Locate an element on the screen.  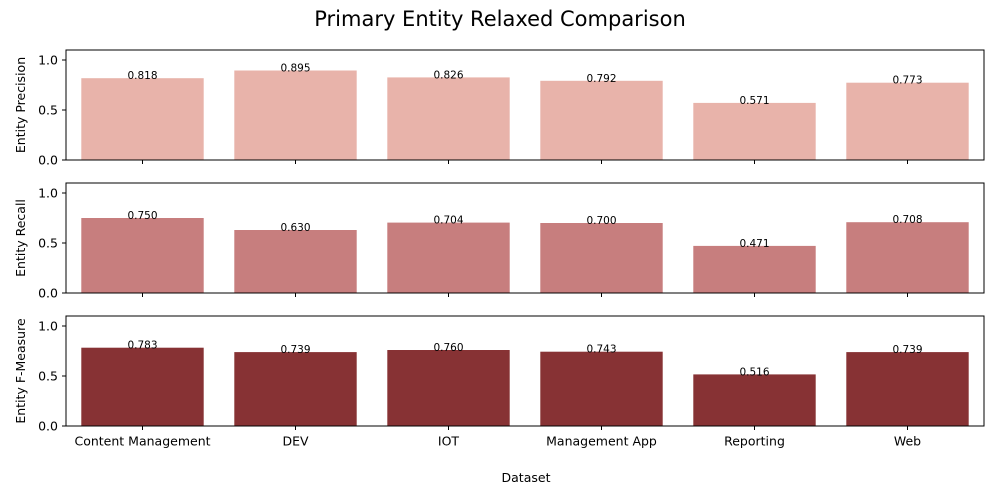
y-tick-label-3-1: 0.0 is located at coordinates (48, 426).